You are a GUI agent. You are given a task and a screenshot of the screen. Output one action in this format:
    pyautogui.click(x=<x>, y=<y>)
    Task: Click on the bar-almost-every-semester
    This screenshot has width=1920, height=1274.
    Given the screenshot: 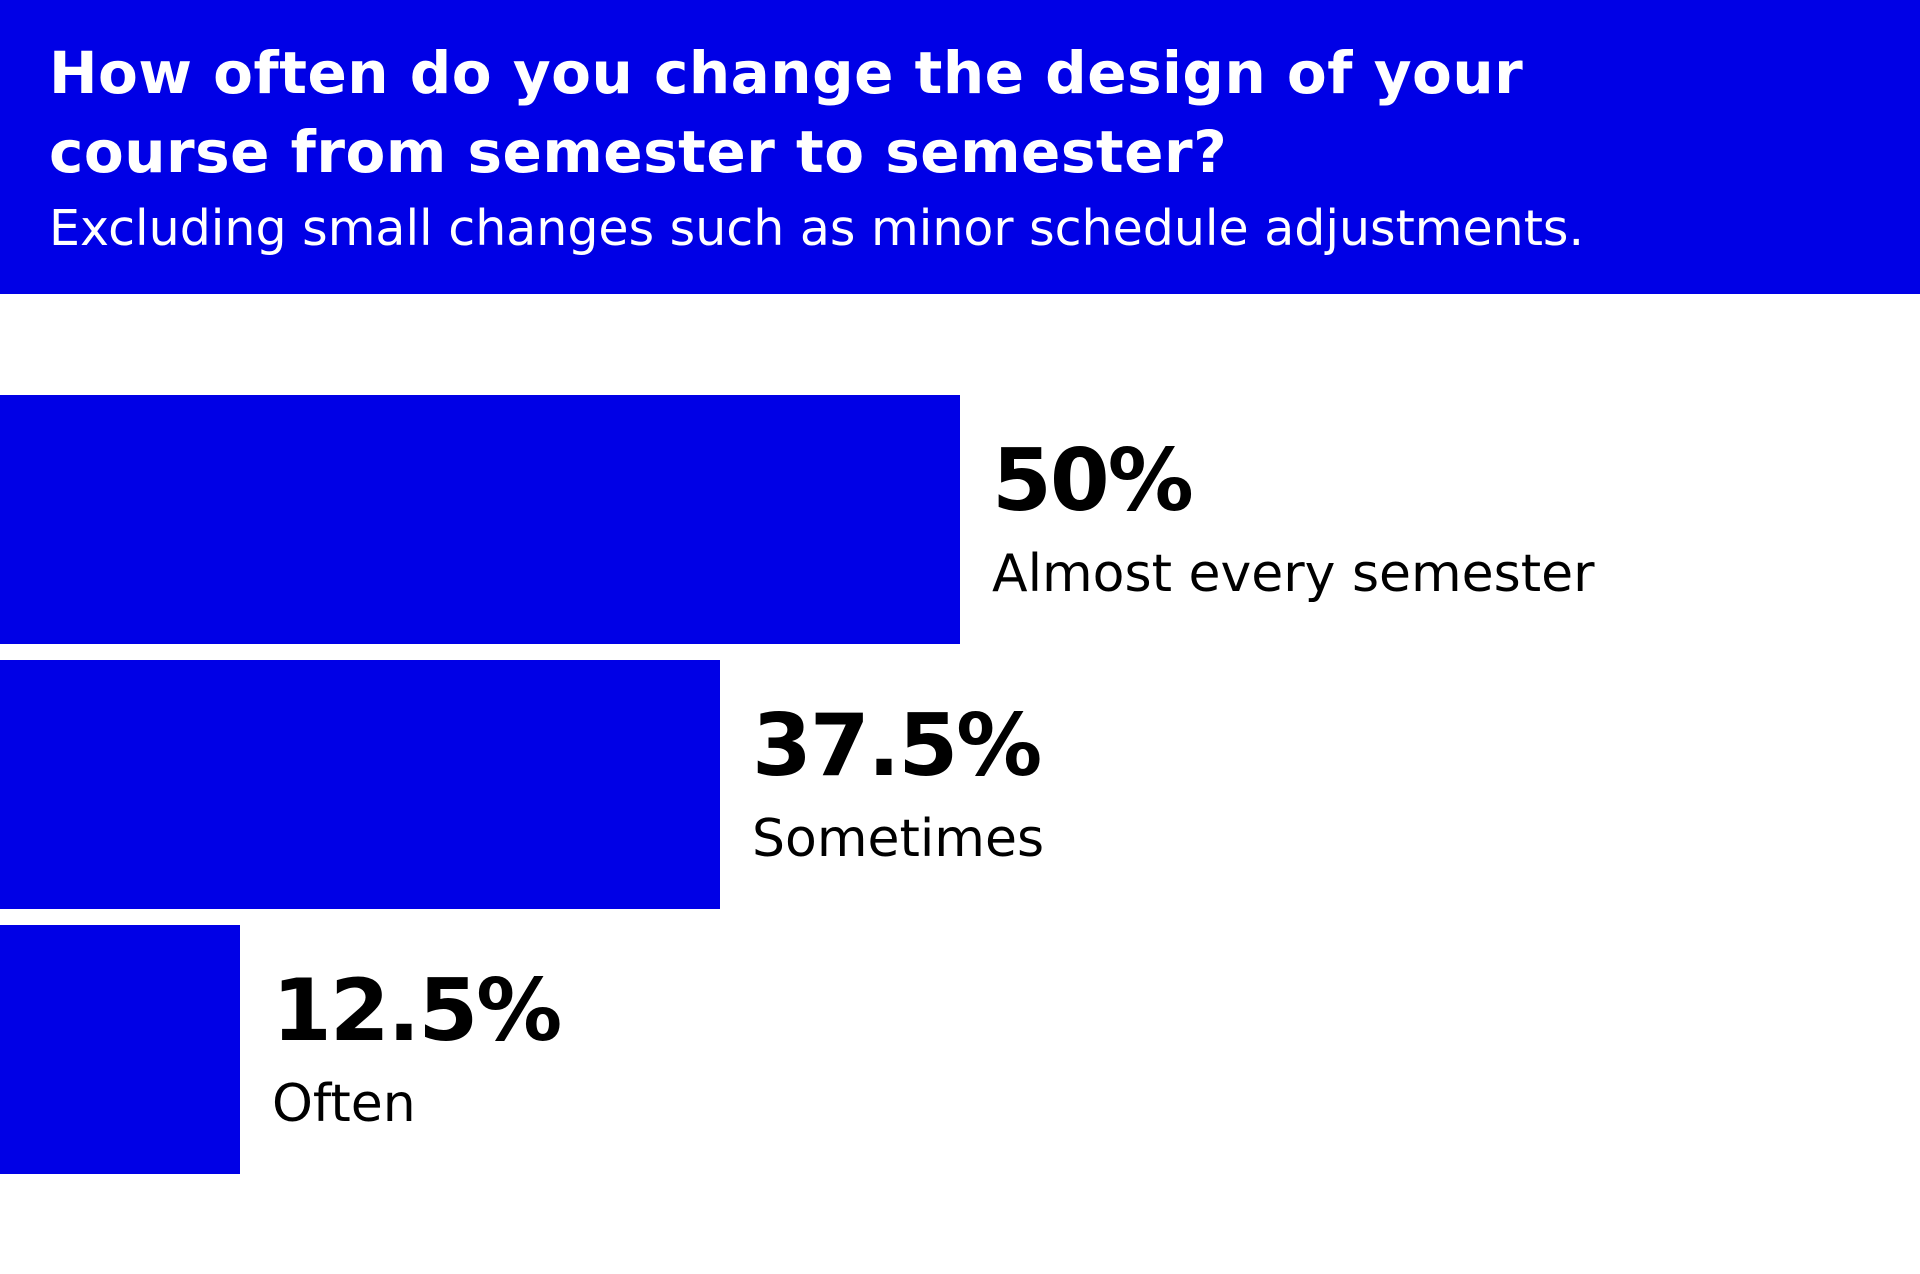 What is the action you would take?
    pyautogui.click(x=480, y=519)
    